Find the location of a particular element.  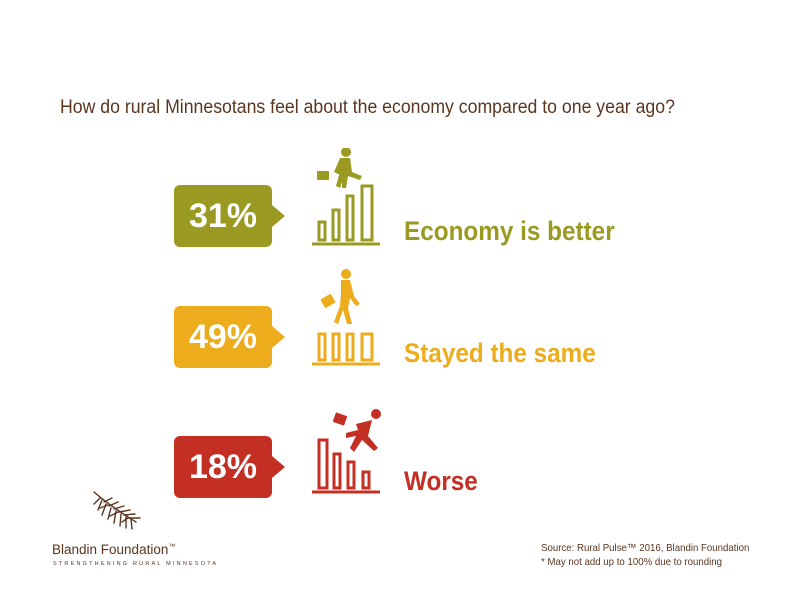

value-label-same: 49% is located at coordinates (223, 336).